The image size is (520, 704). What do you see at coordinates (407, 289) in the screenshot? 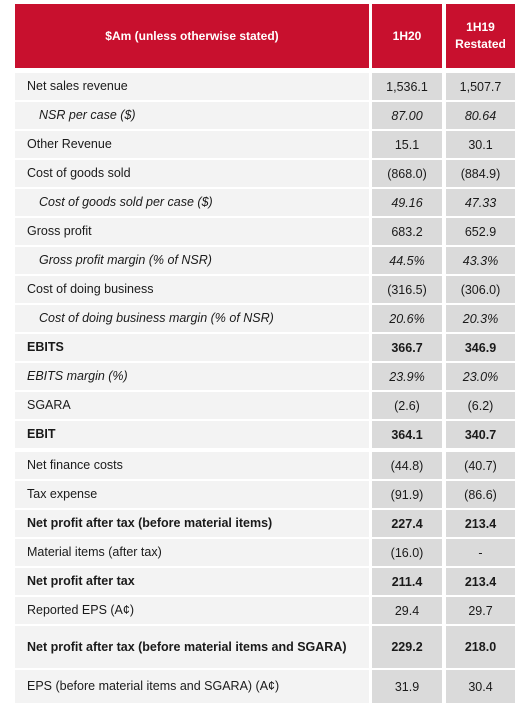
I see `value-cell: (316.5)` at bounding box center [407, 289].